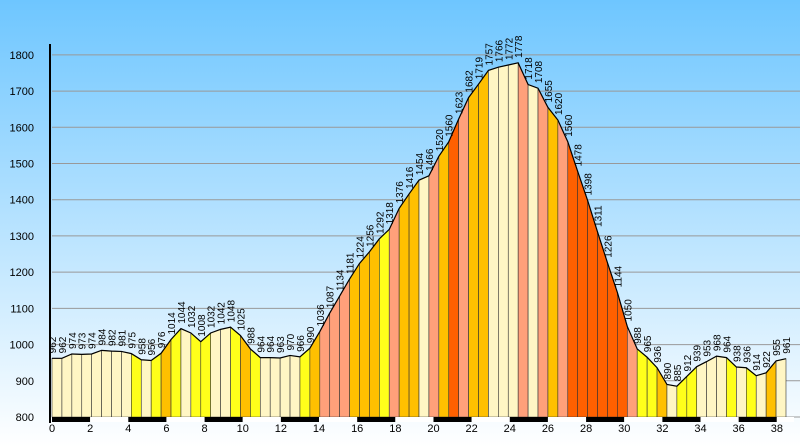 Image resolution: width=800 pixels, height=447 pixels. What do you see at coordinates (395, 429) in the screenshot?
I see `x-tick-label: 18` at bounding box center [395, 429].